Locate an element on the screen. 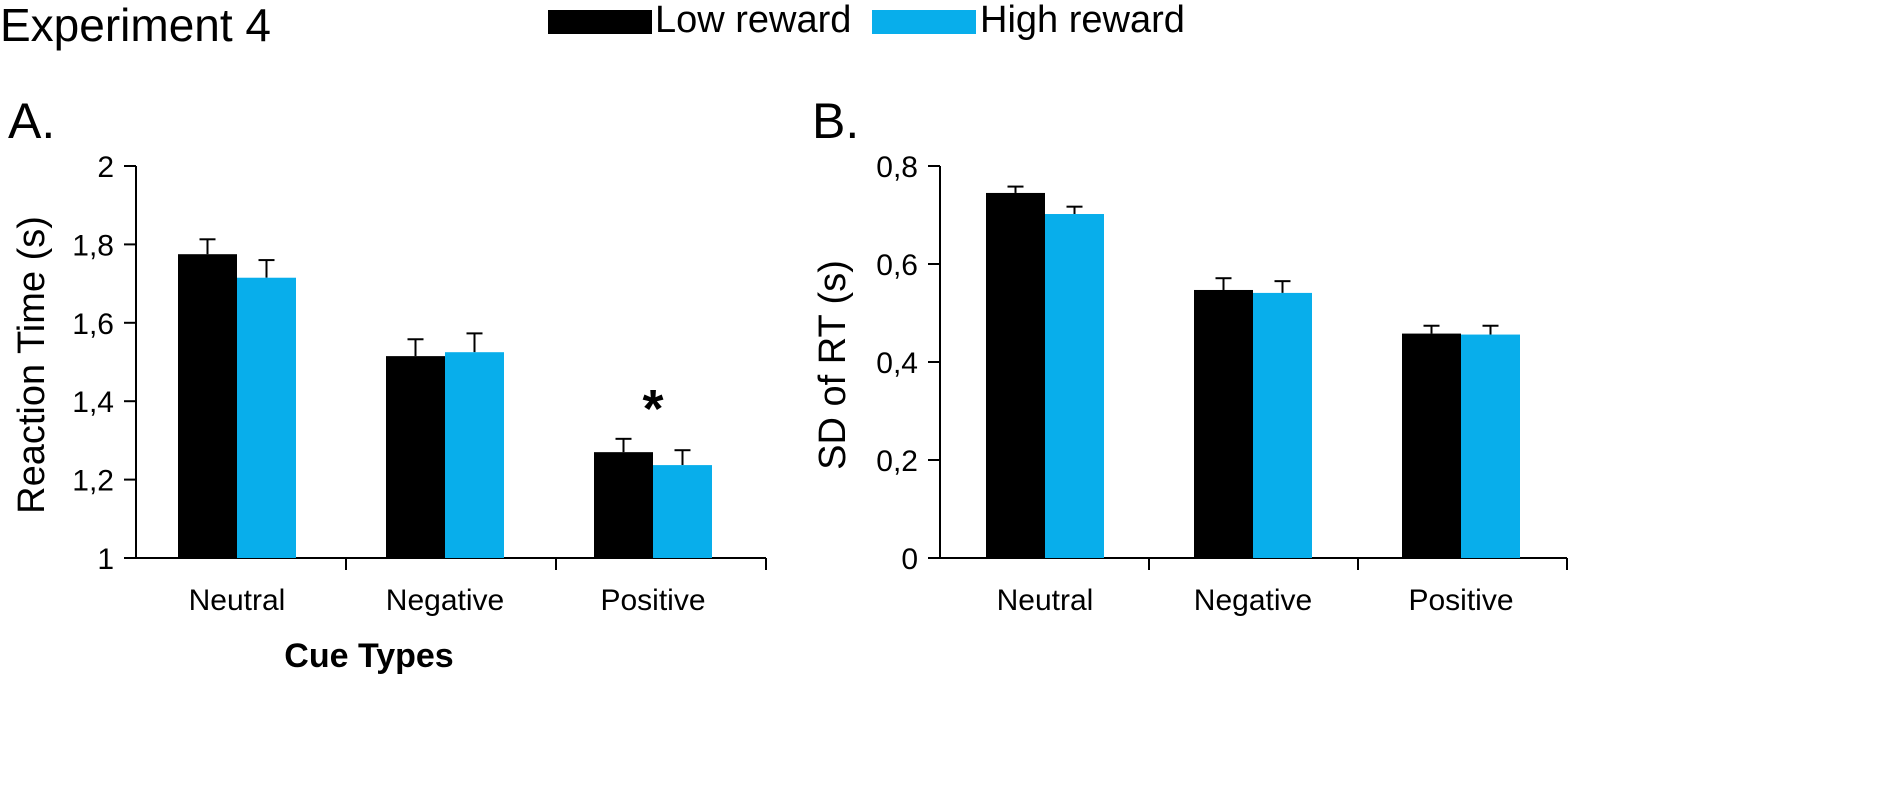 Image resolution: width=1879 pixels, height=811 pixels. figure-title: Experiment 4 is located at coordinates (136, 25).